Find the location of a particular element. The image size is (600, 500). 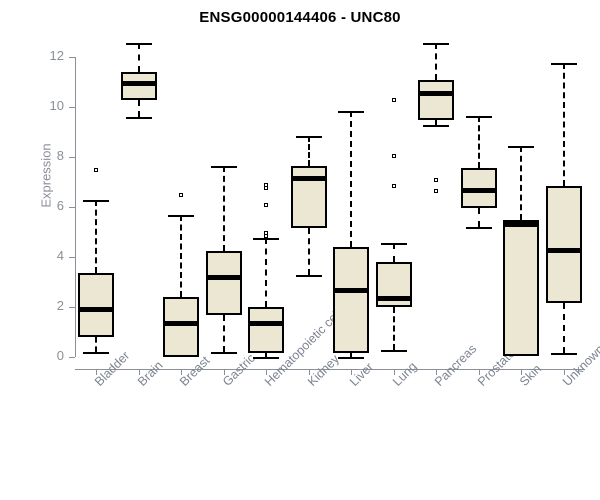

y-tick-label: 6 is located at coordinates (60, 205).